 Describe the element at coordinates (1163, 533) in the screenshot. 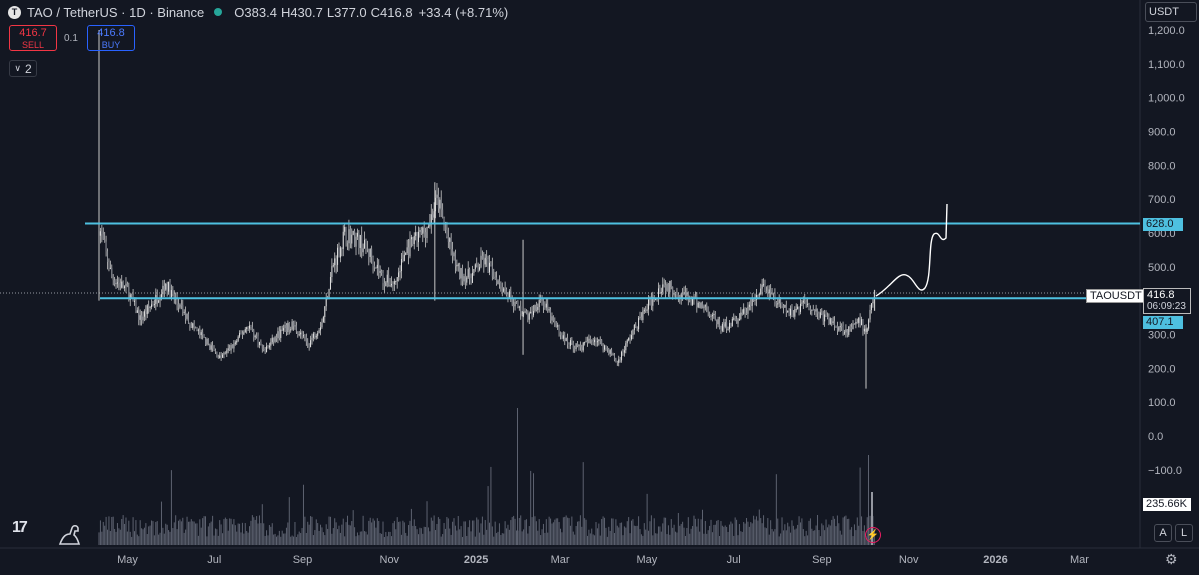

I see `auto-scale-button: A` at that location.